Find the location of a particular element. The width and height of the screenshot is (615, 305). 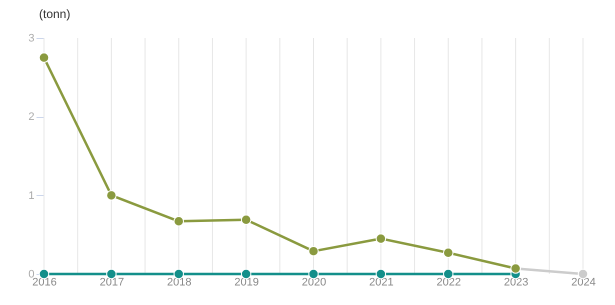

x-tick-label: 2021 is located at coordinates (381, 282).